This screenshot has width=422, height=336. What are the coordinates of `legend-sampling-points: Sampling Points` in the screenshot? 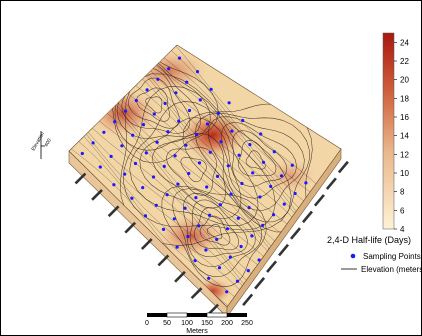 It's located at (392, 256).